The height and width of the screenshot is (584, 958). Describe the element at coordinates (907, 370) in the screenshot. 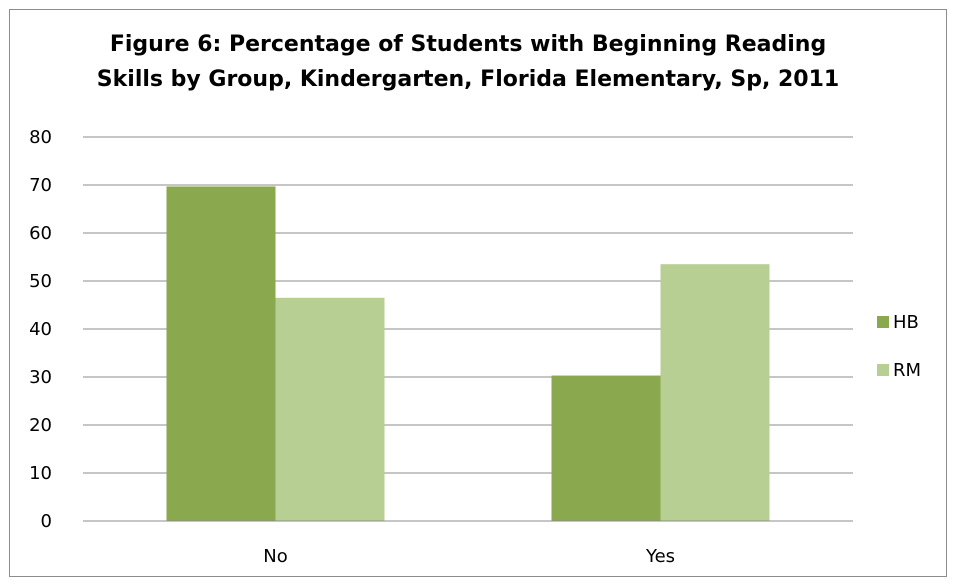

I see `legend-label-rm: RM` at that location.